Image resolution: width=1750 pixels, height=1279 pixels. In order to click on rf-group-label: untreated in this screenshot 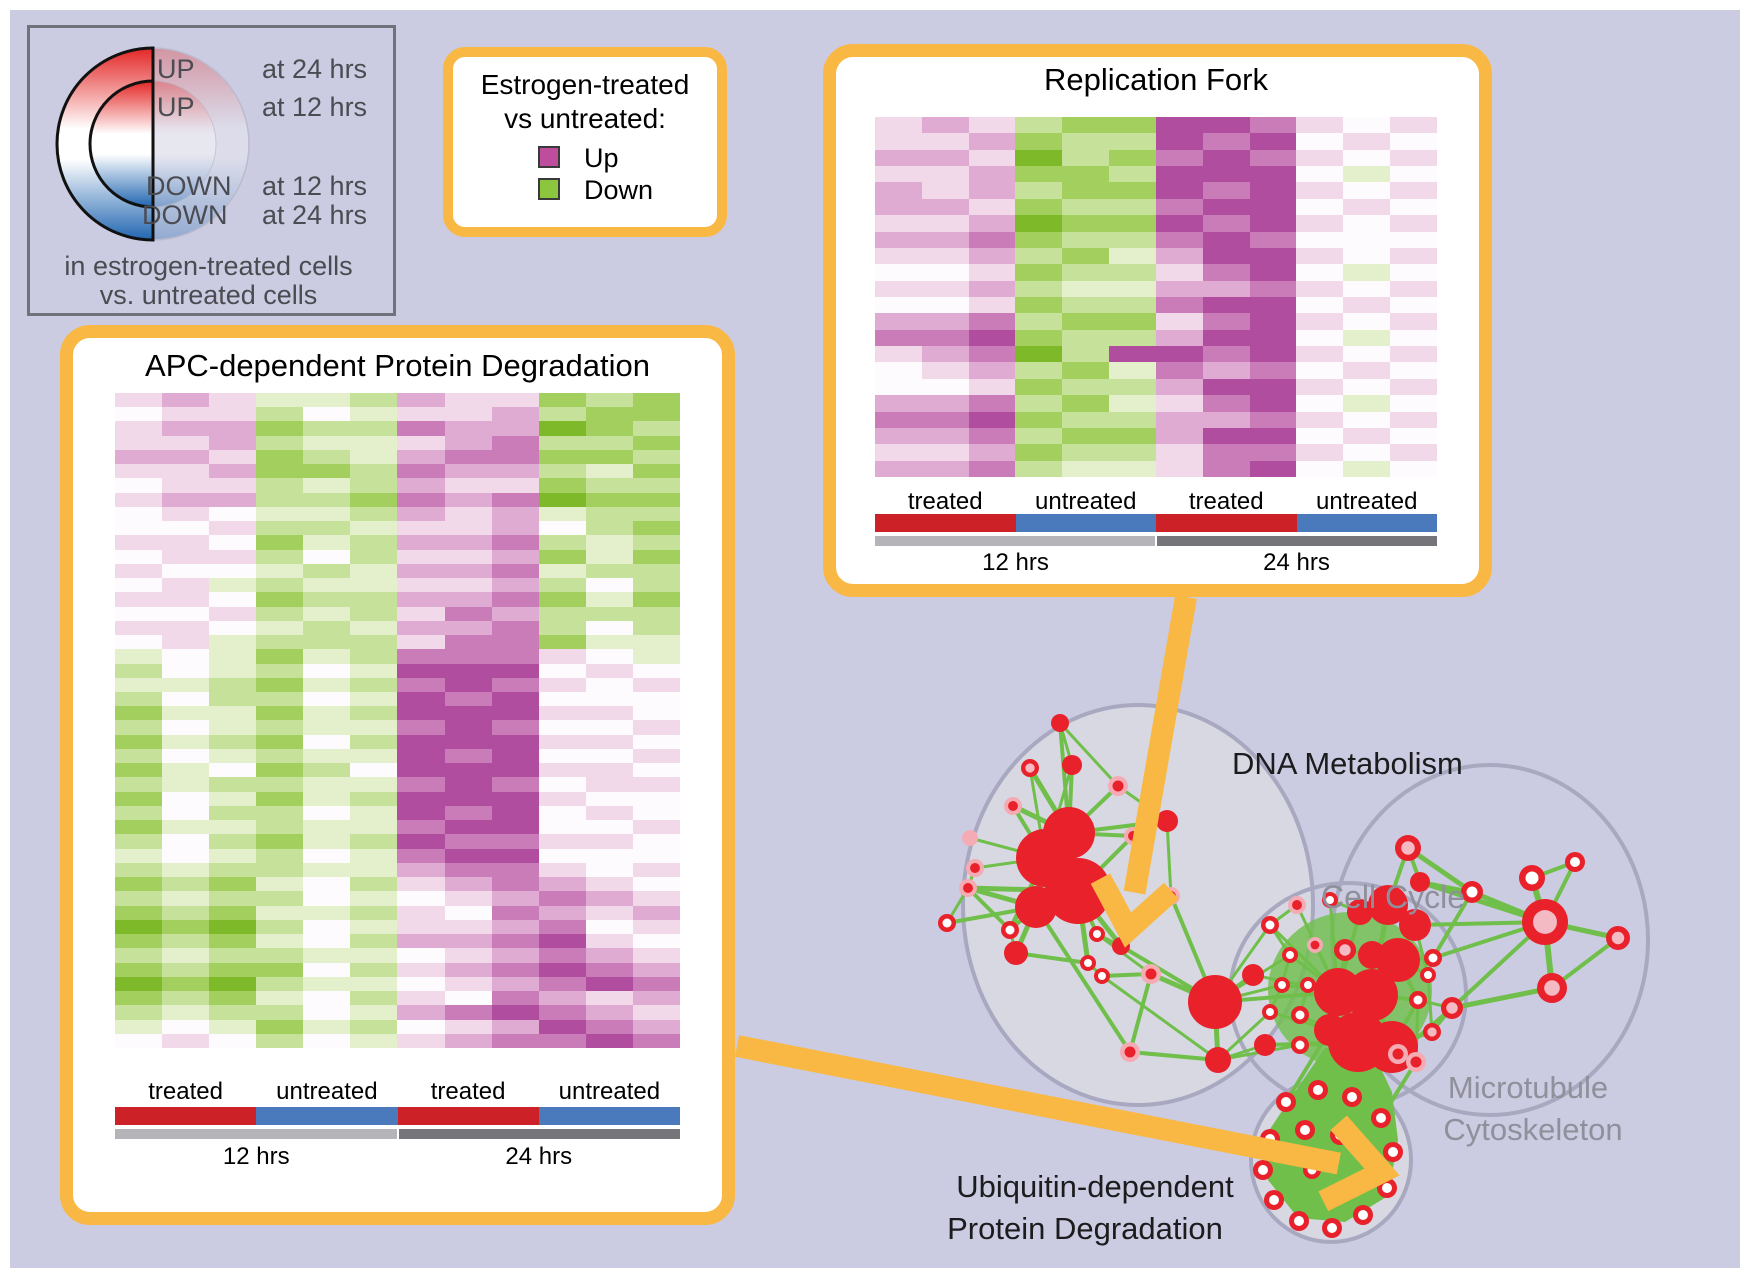, I will do `click(1367, 501)`.